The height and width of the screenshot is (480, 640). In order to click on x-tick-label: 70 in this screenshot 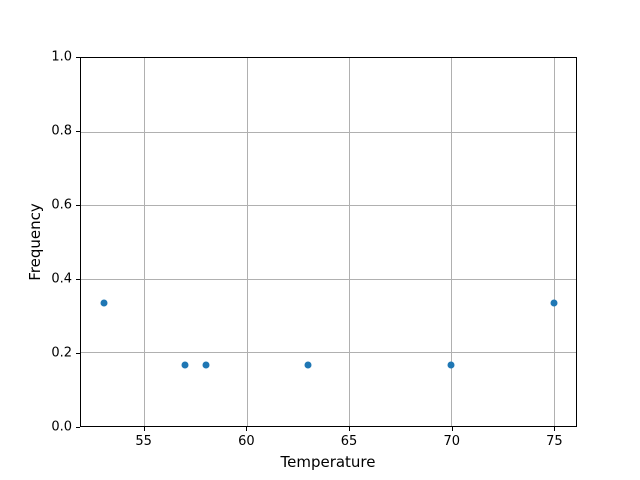, I will do `click(451, 441)`.